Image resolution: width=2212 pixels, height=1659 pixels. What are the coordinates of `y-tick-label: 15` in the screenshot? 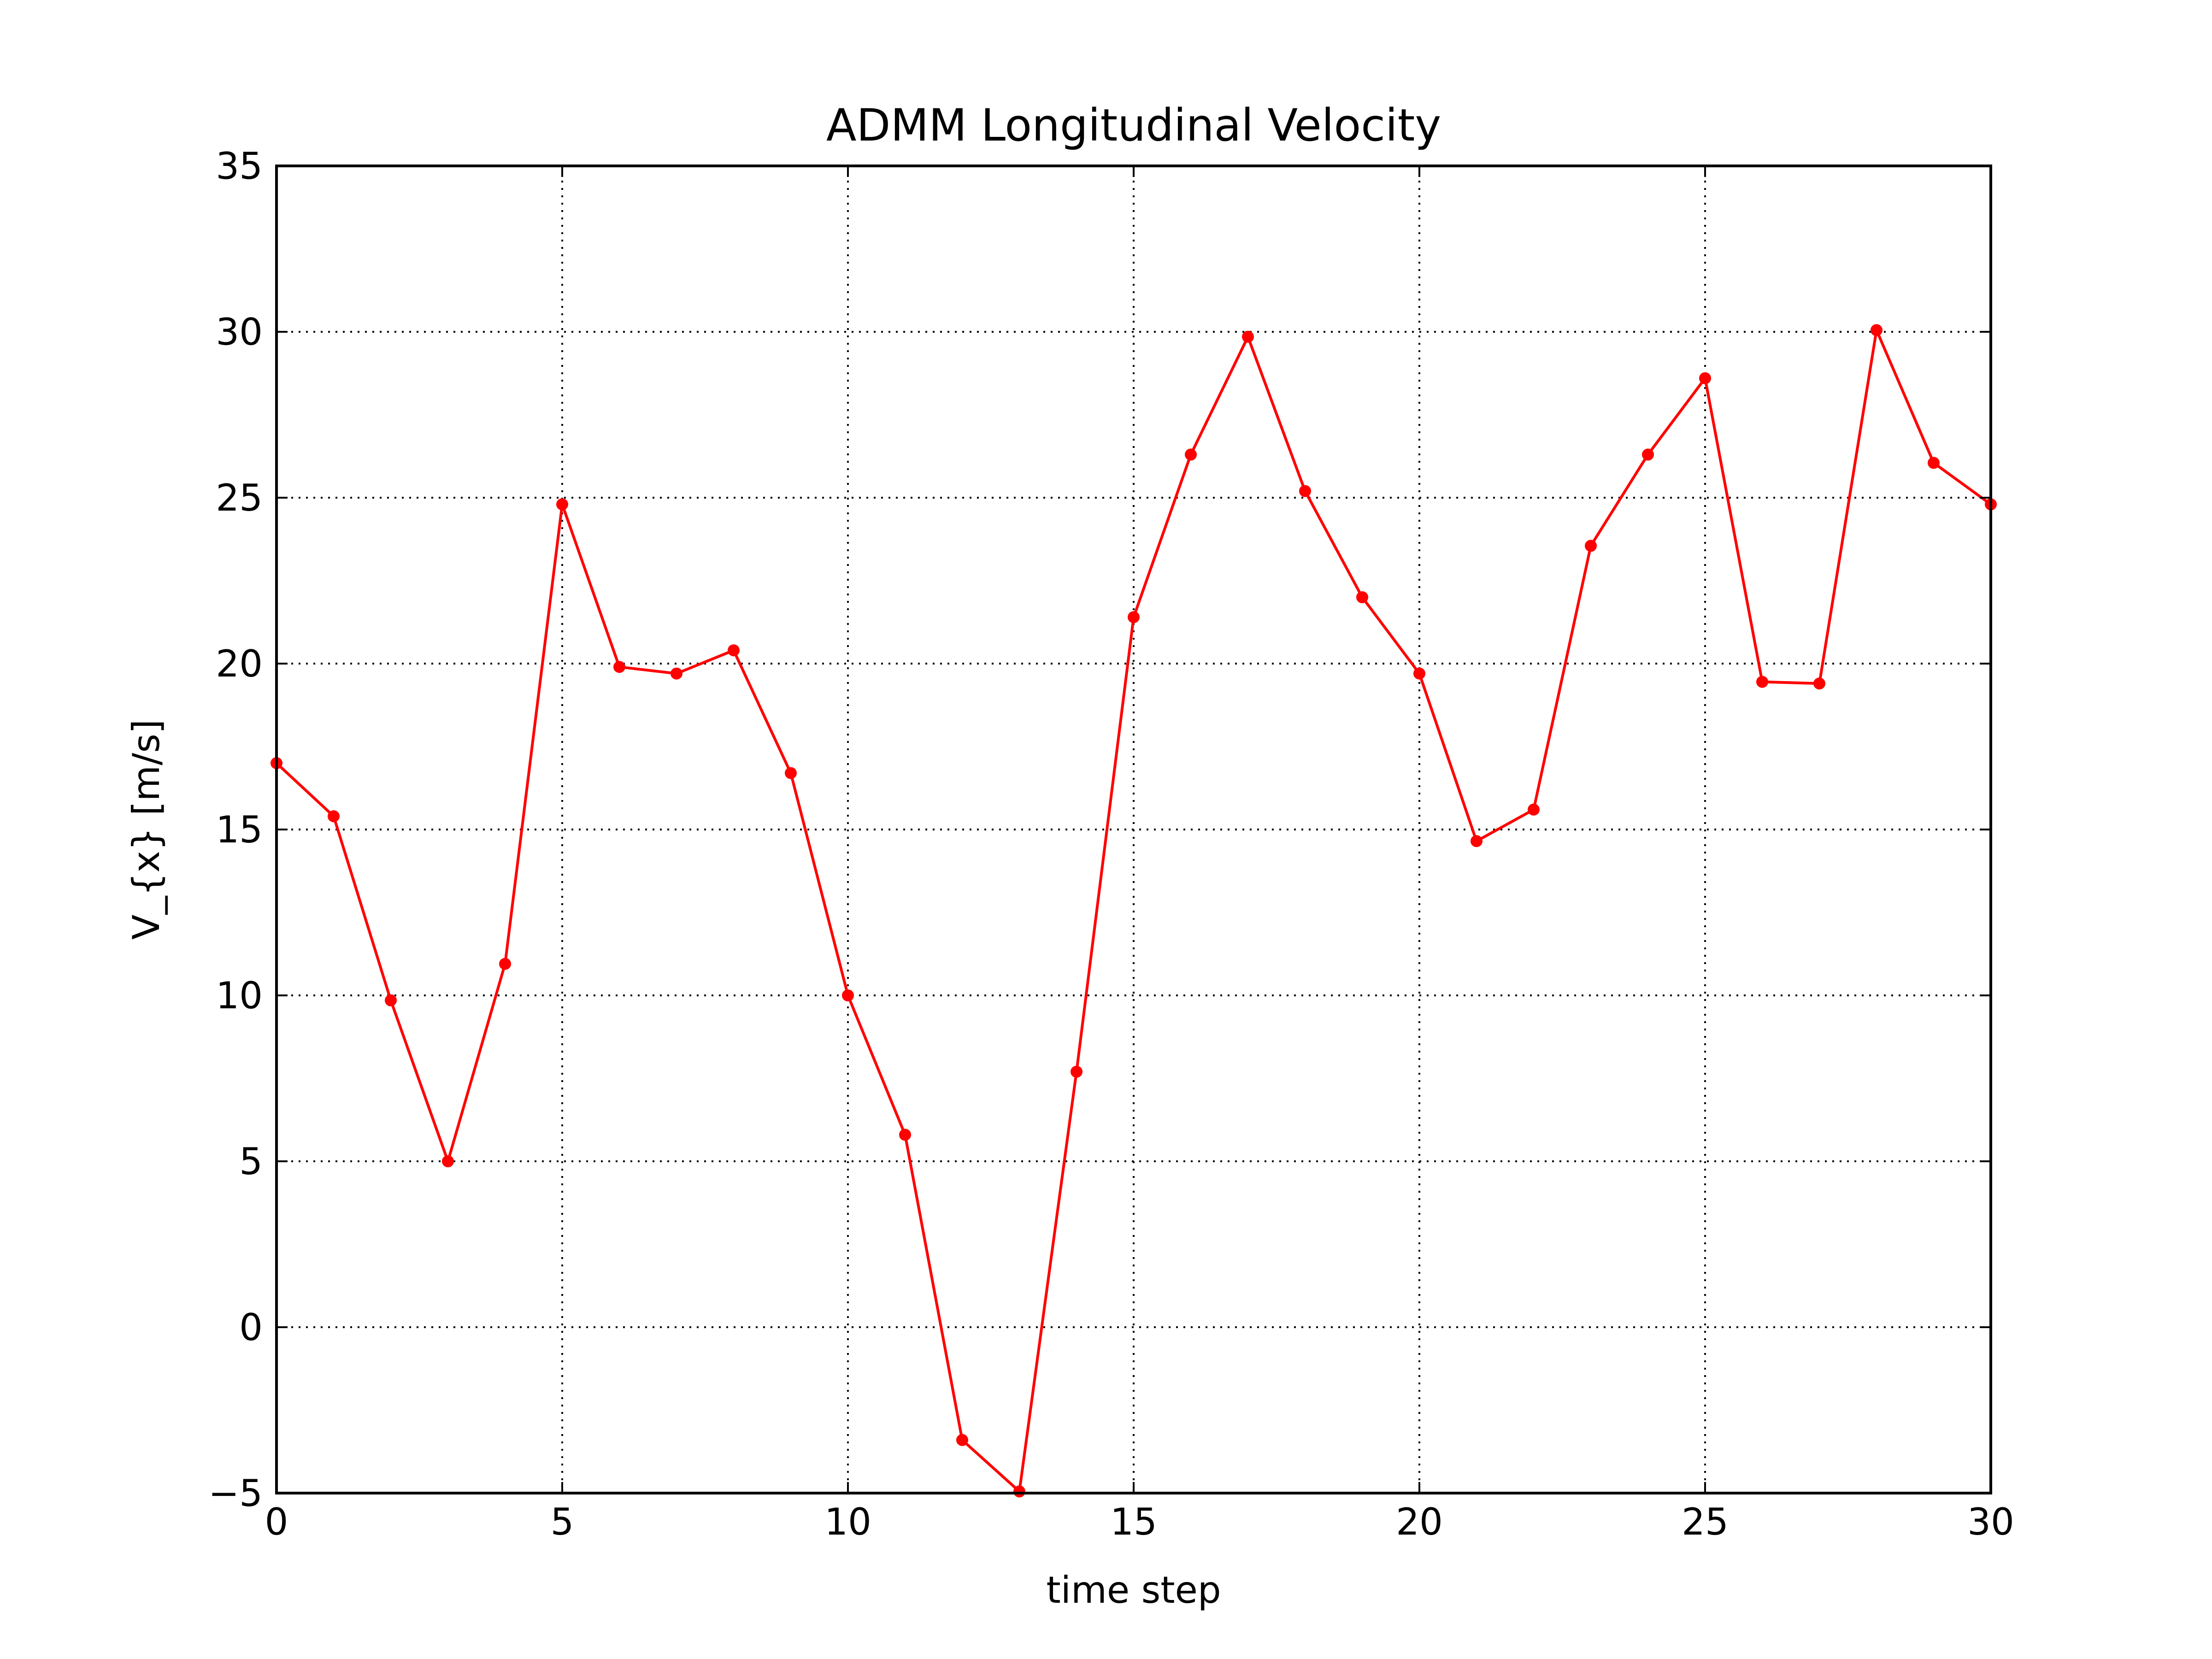 It's located at (239, 829).